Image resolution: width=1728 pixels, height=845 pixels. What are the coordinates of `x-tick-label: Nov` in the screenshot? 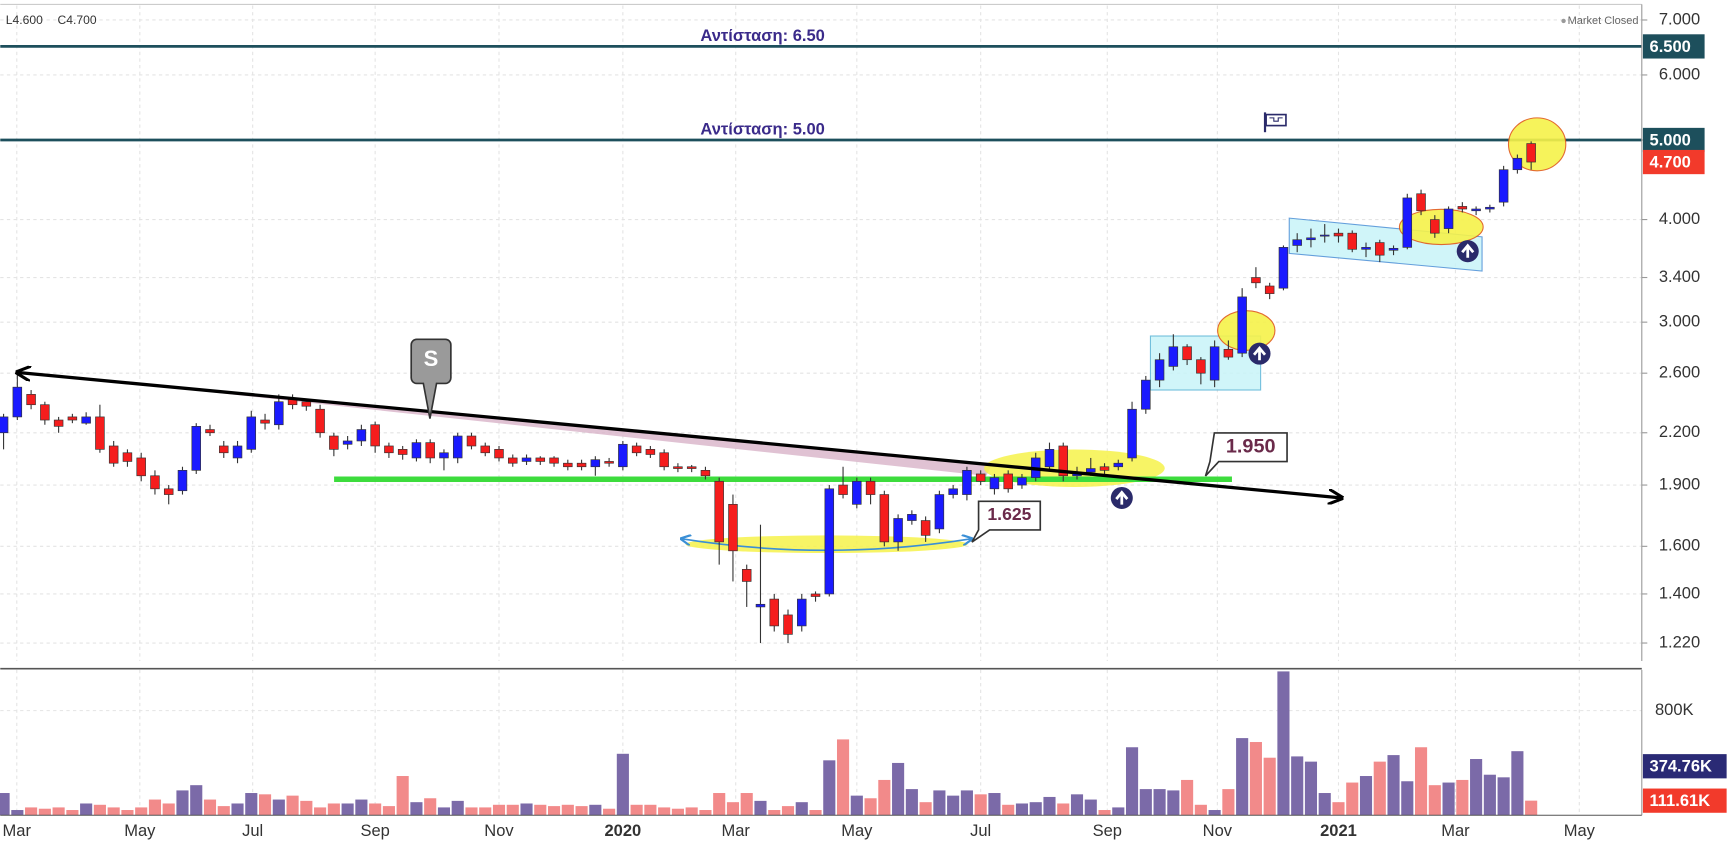 It's located at (1218, 830).